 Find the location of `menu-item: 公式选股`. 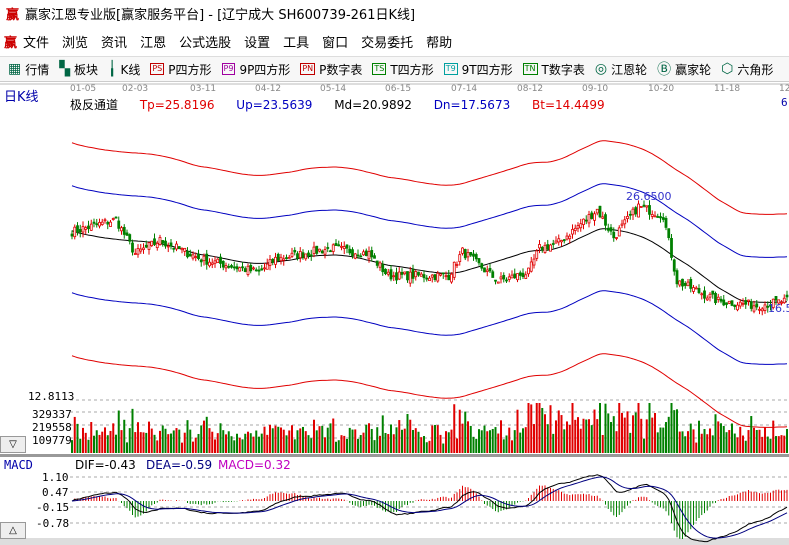

menu-item: 公式选股 is located at coordinates (205, 43).